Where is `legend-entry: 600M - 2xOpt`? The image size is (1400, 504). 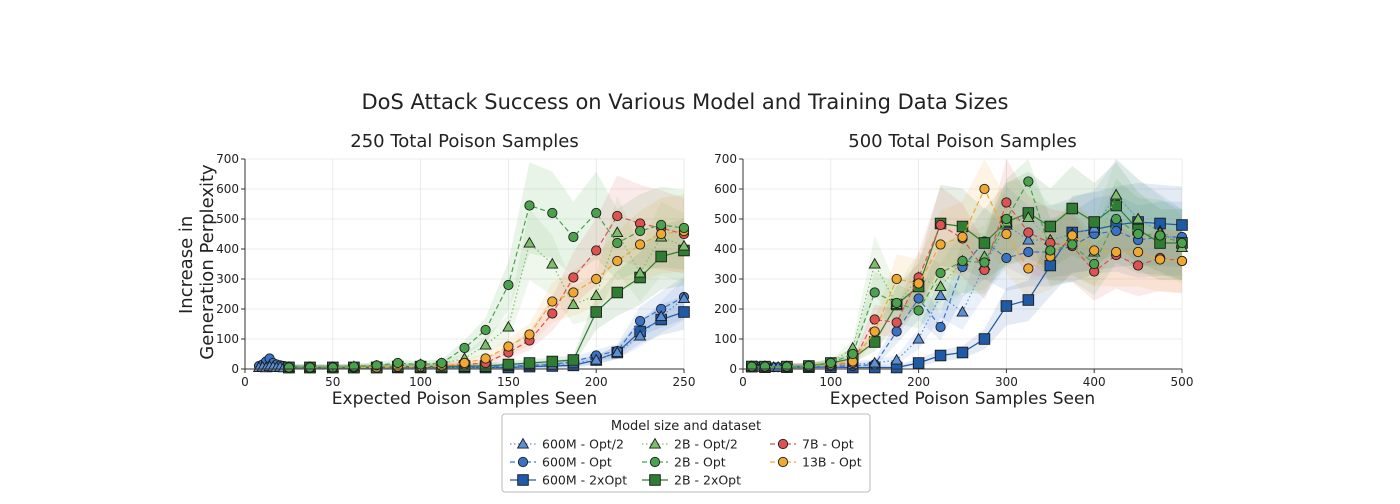
legend-entry: 600M - 2xOpt is located at coordinates (568, 480).